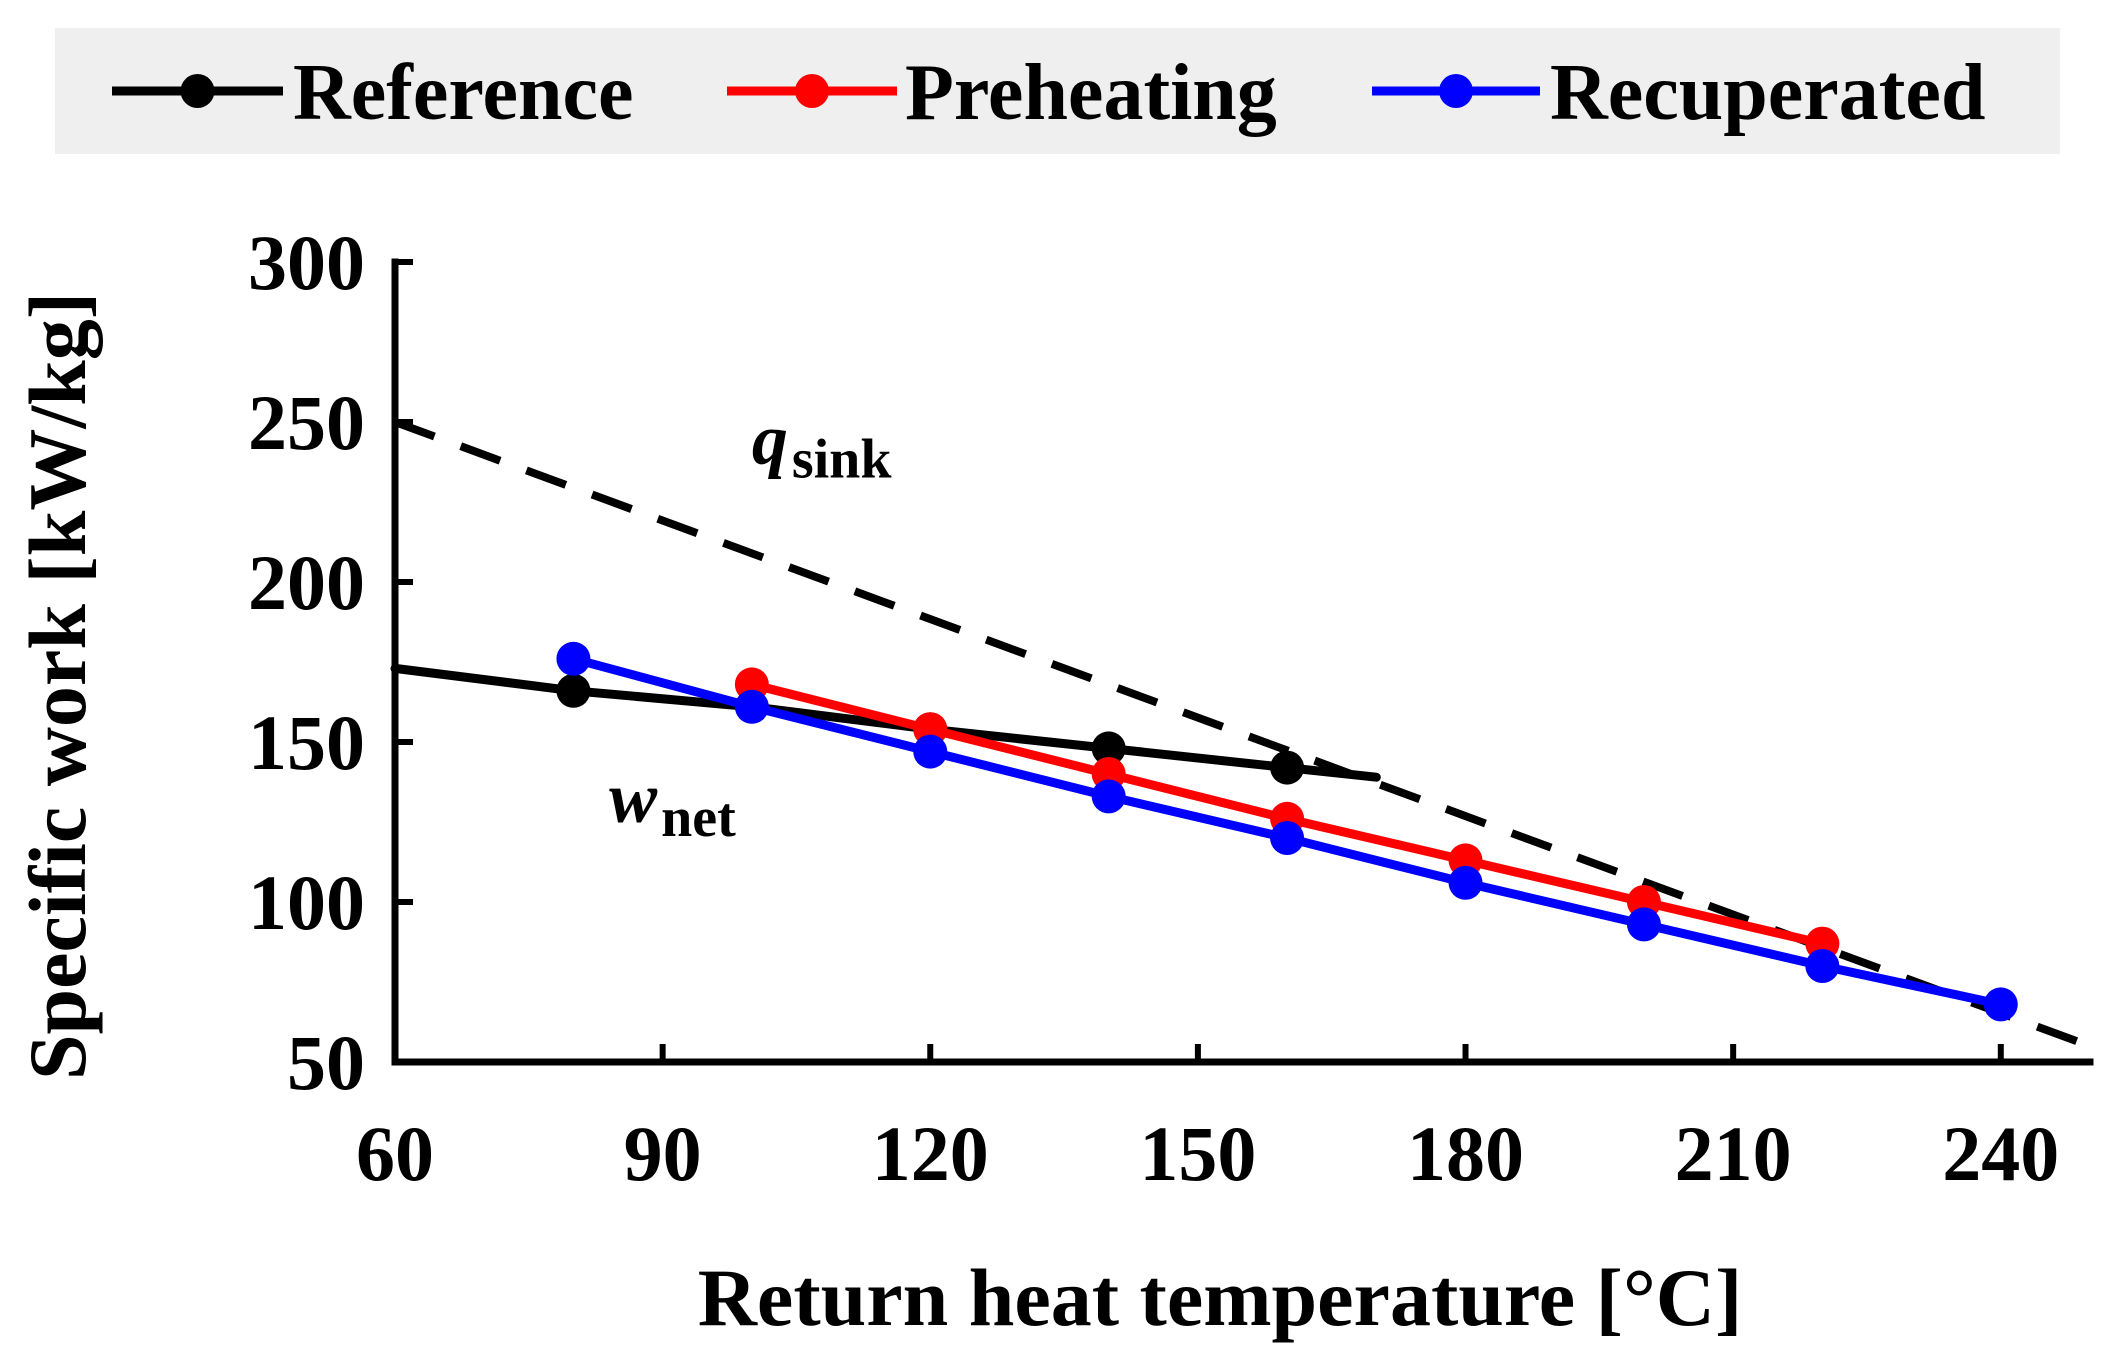 This screenshot has width=2115, height=1365. What do you see at coordinates (770, 440) in the screenshot?
I see `annotation-symbol: q` at bounding box center [770, 440].